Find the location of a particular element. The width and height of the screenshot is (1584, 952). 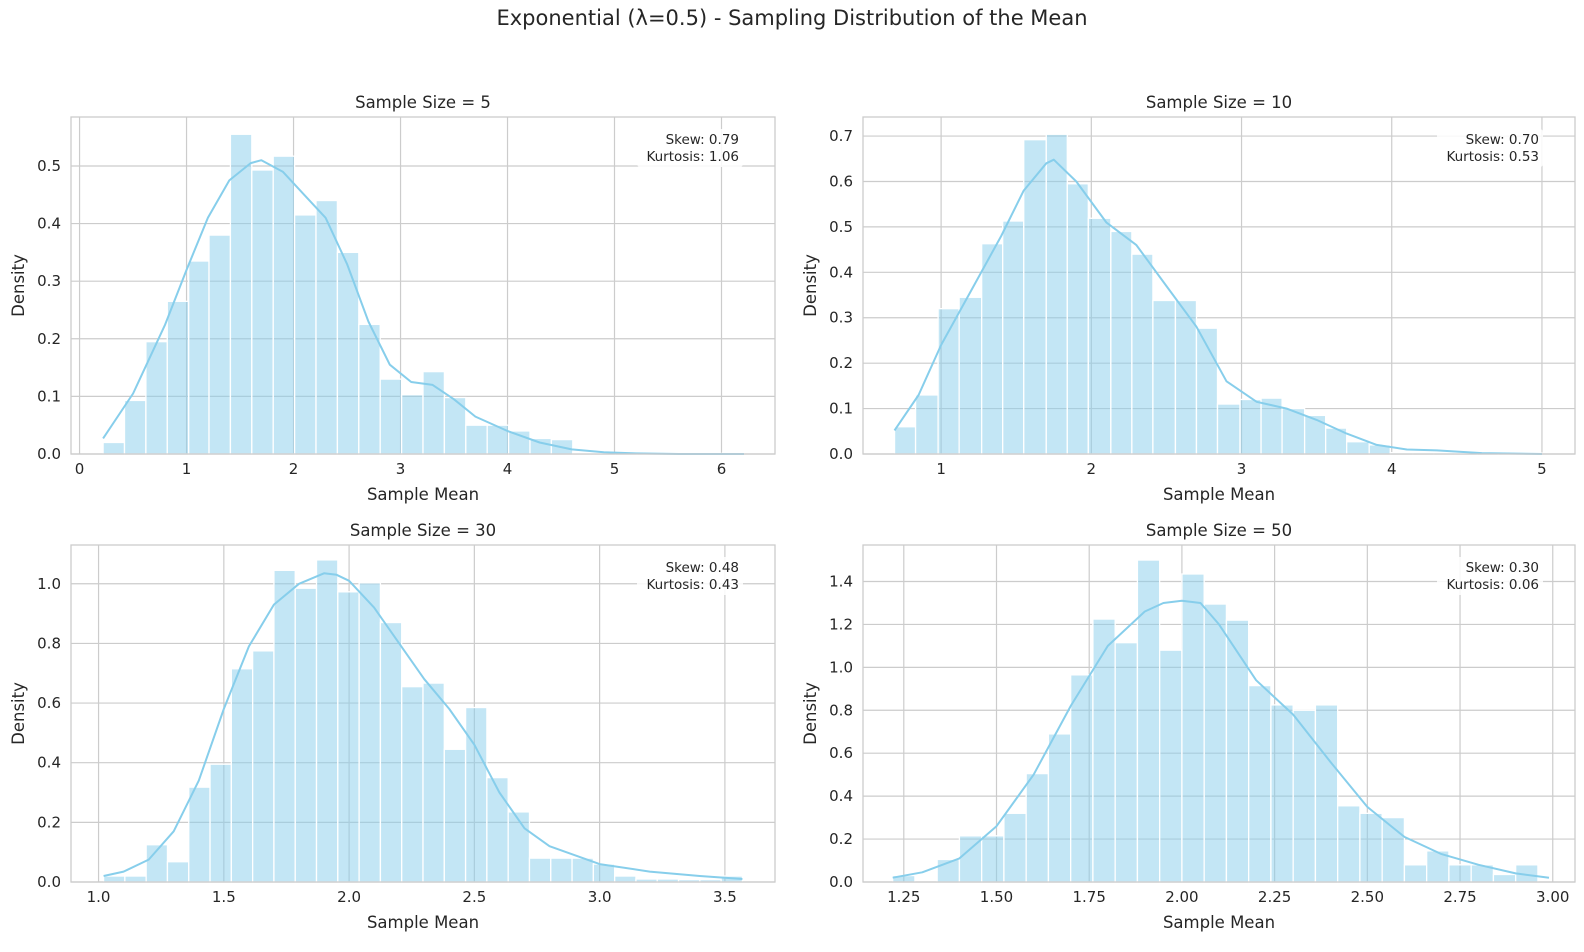

kurtosis-text: Kurtosis: 0.53 is located at coordinates (1492, 157).